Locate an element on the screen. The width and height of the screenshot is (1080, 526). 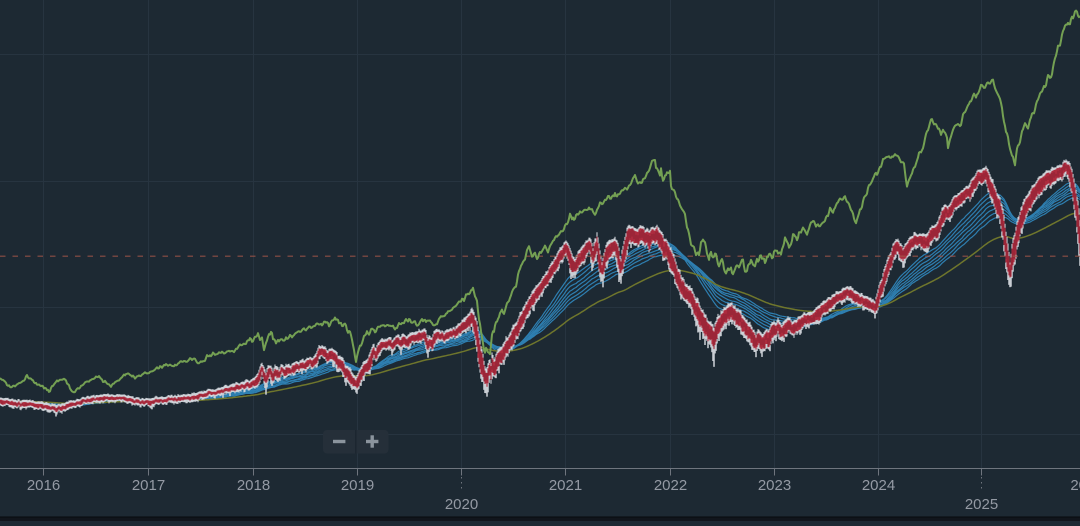
svg-text: 2017 is located at coordinates (148, 485).